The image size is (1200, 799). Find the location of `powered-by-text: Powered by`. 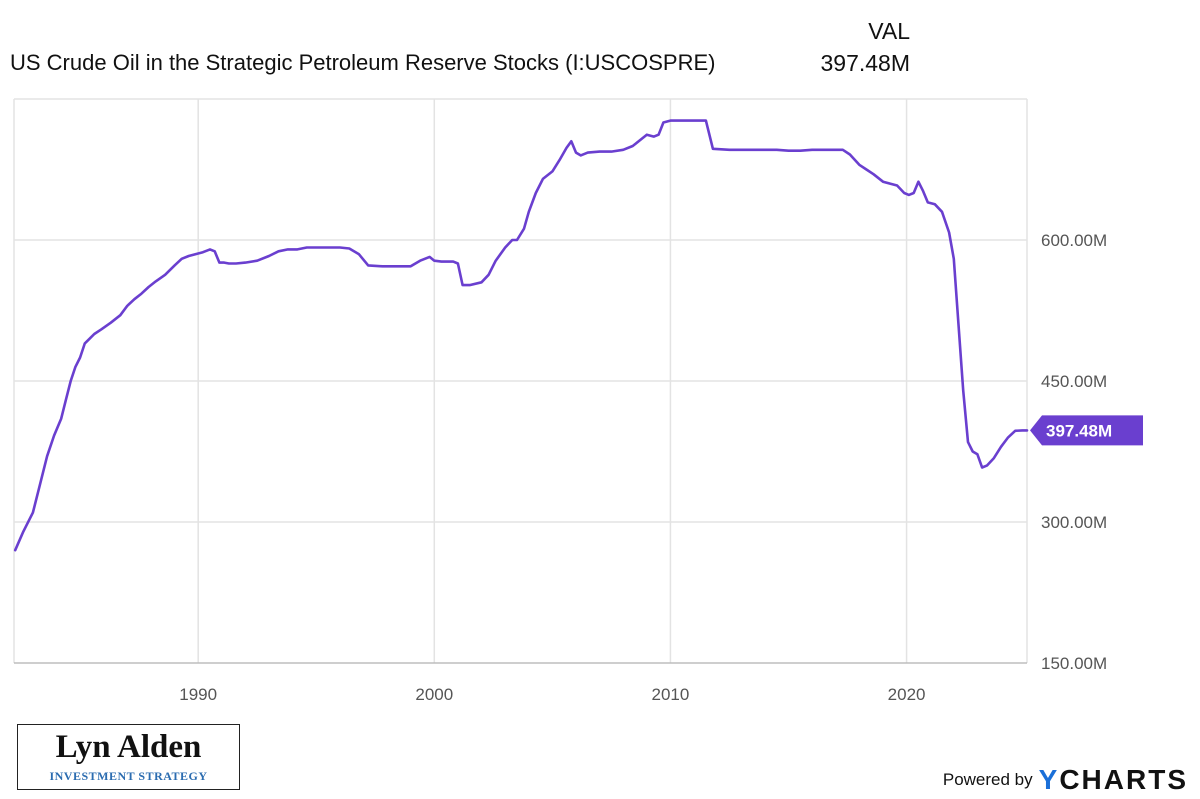

powered-by-text: Powered by is located at coordinates (987, 779).